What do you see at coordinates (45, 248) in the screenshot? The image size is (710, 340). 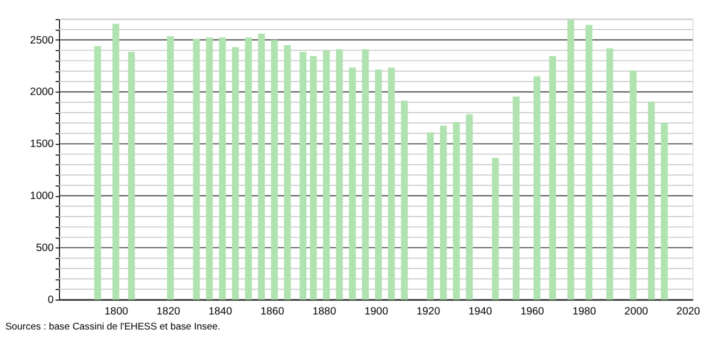 I see `y-tick-label: 500` at bounding box center [45, 248].